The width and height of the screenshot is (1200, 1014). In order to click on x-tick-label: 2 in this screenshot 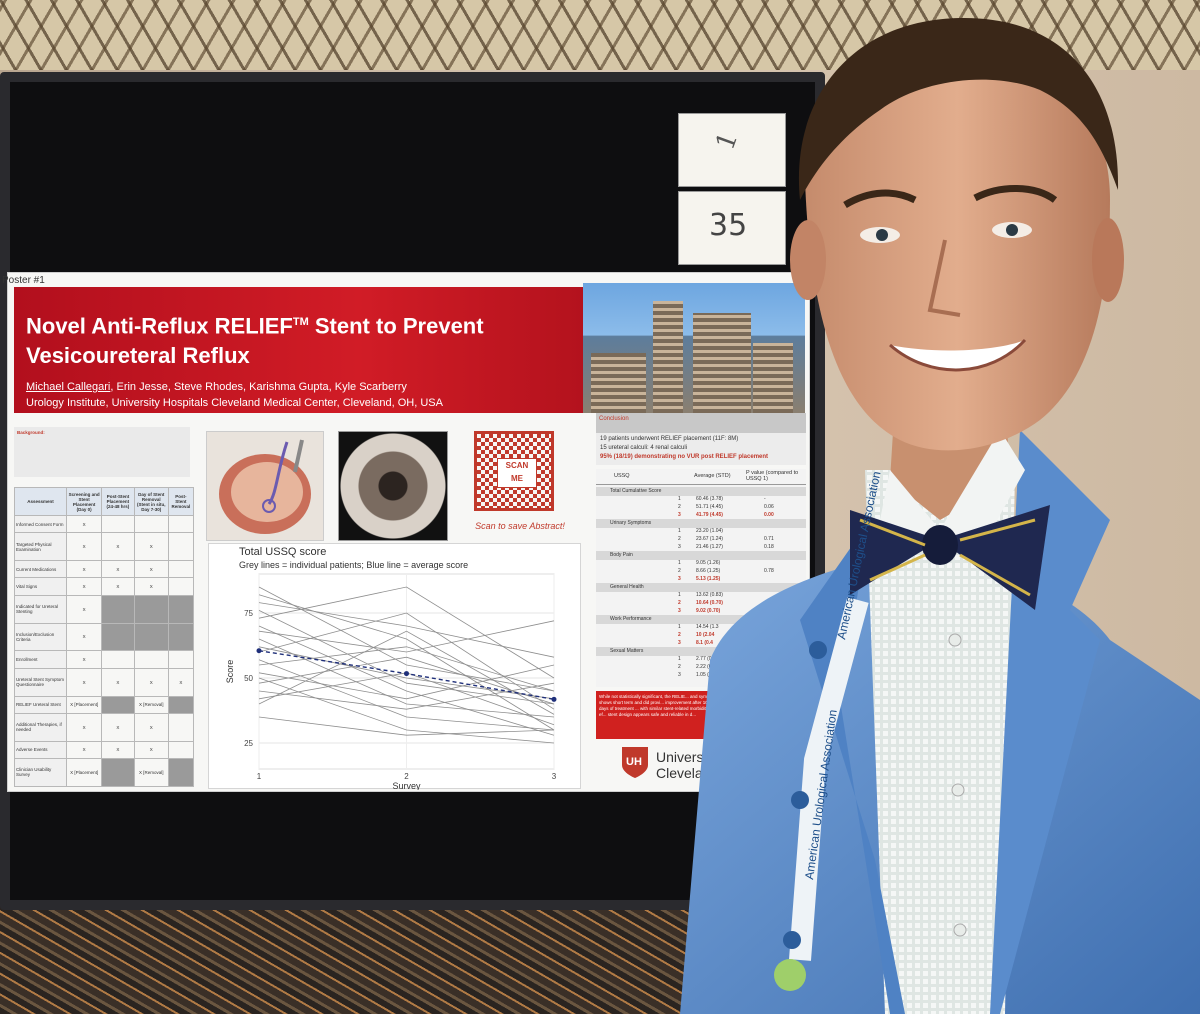, I will do `click(406, 776)`.